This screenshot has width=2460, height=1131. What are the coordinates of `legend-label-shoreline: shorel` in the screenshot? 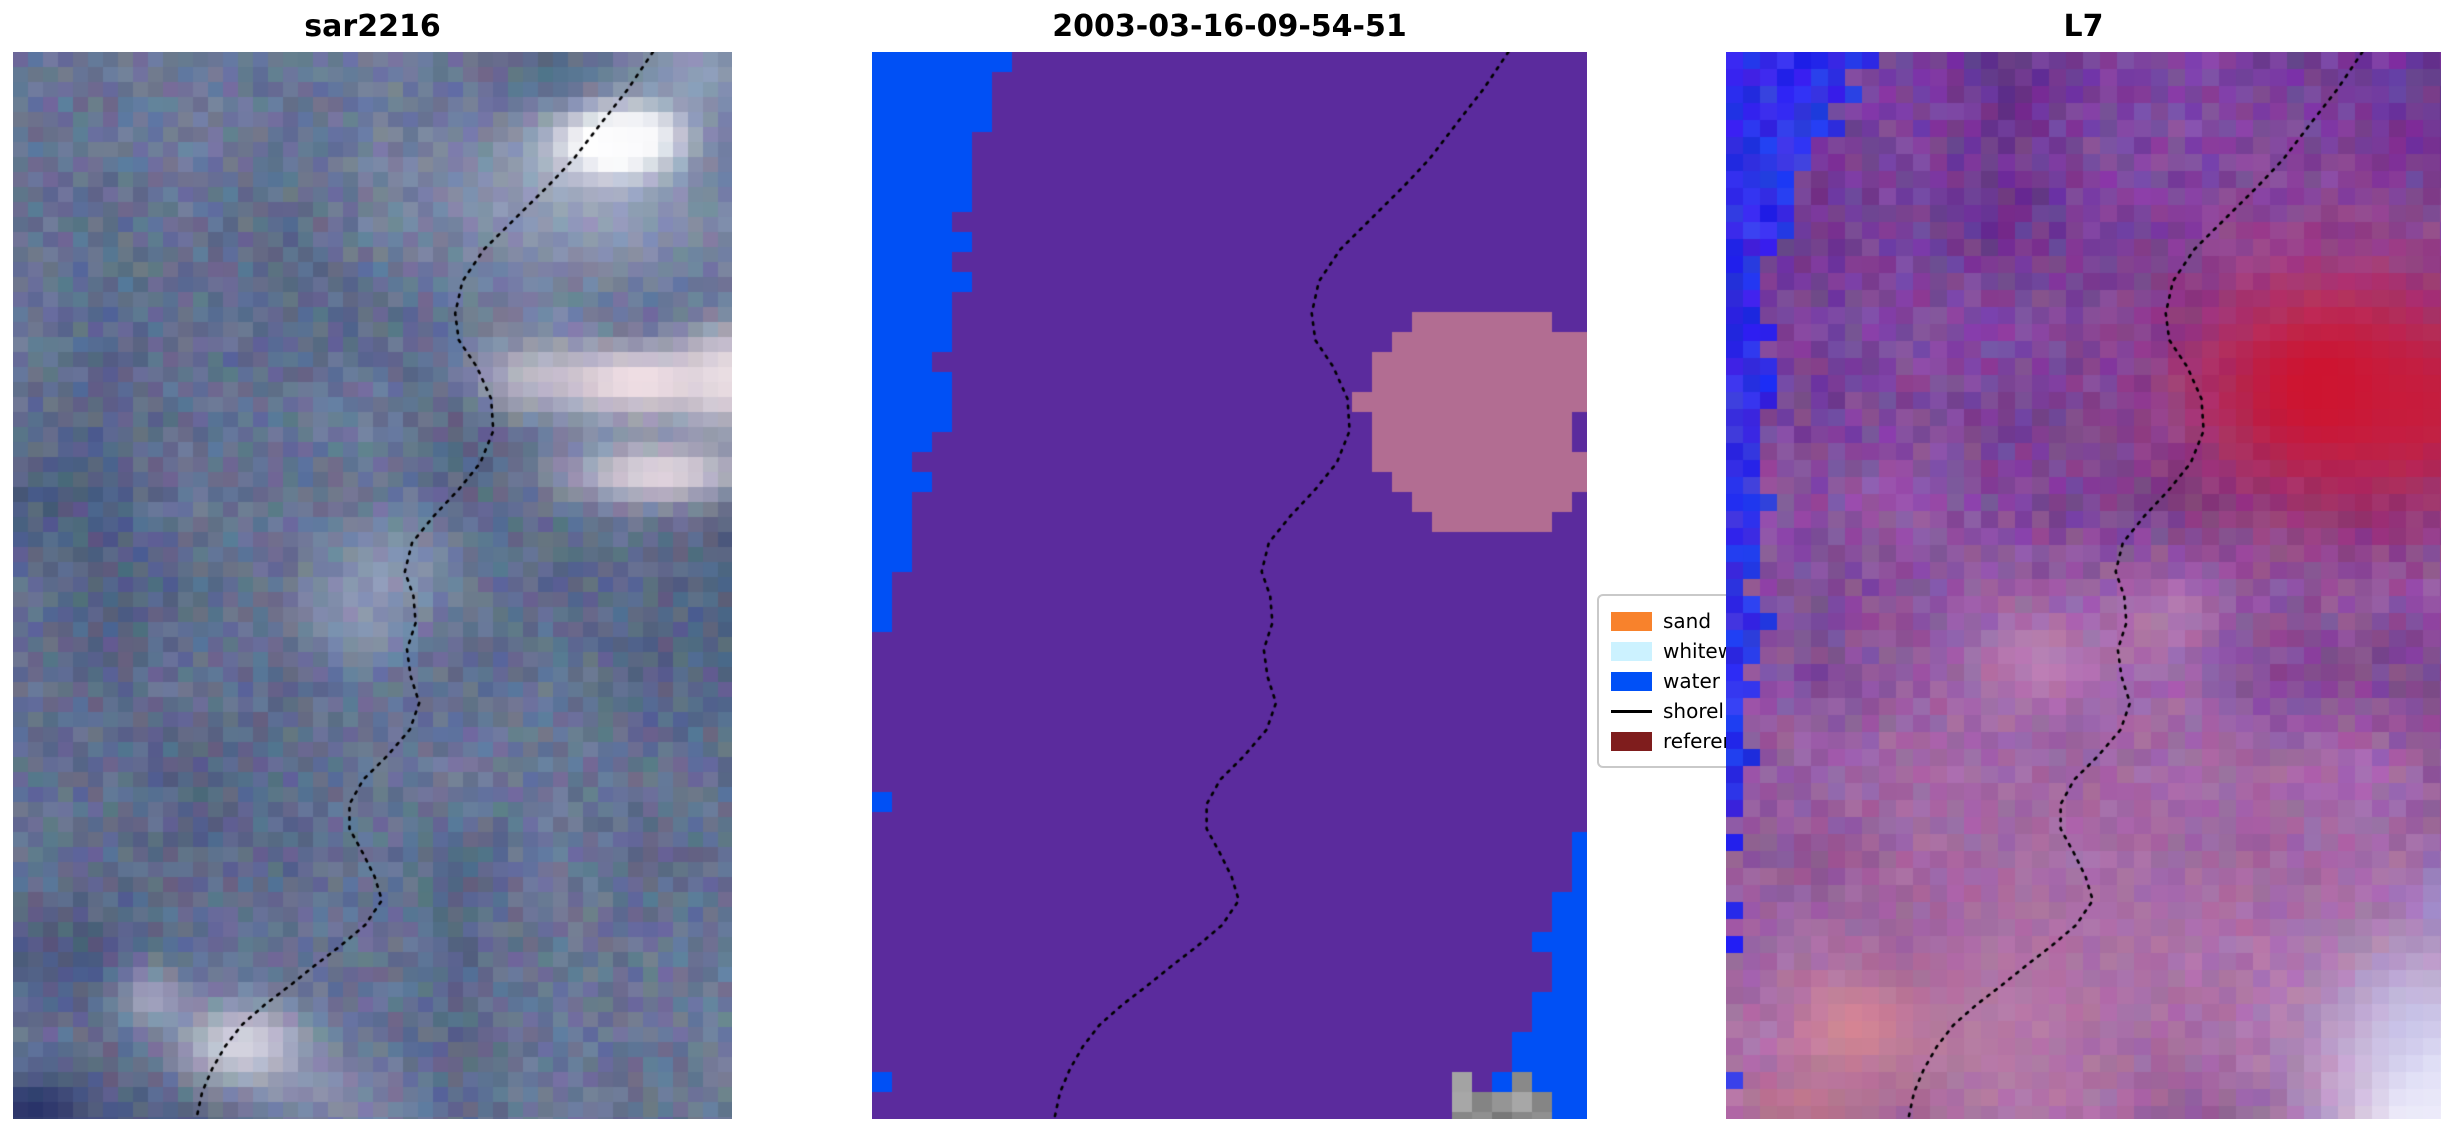 It's located at (1693, 711).